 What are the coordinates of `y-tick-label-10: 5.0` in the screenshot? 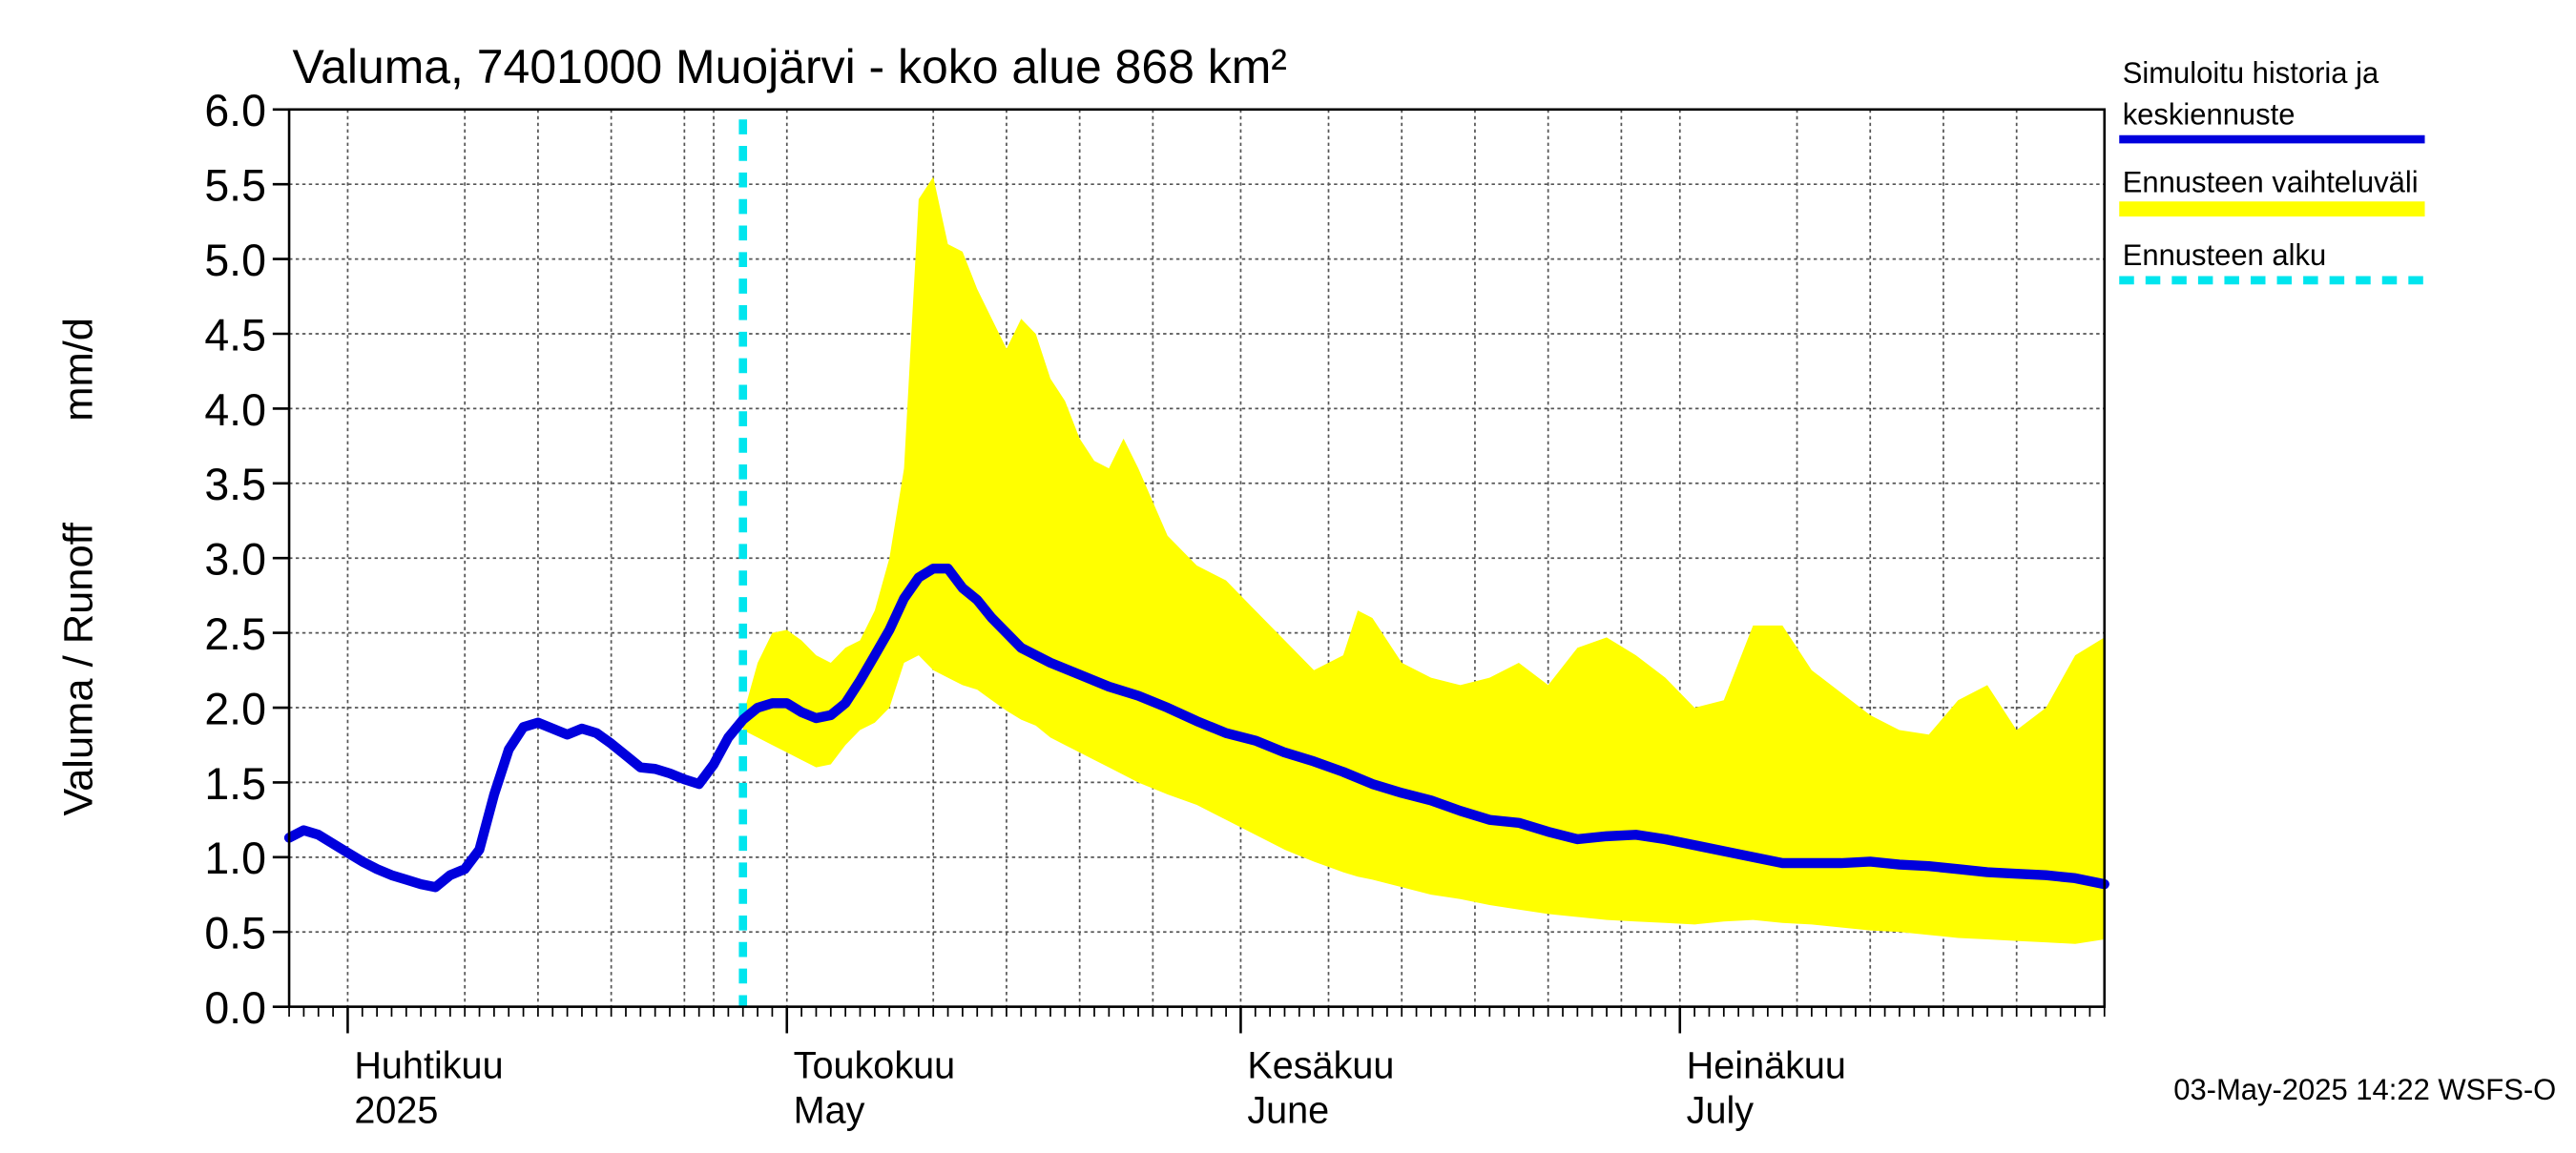 It's located at (235, 260).